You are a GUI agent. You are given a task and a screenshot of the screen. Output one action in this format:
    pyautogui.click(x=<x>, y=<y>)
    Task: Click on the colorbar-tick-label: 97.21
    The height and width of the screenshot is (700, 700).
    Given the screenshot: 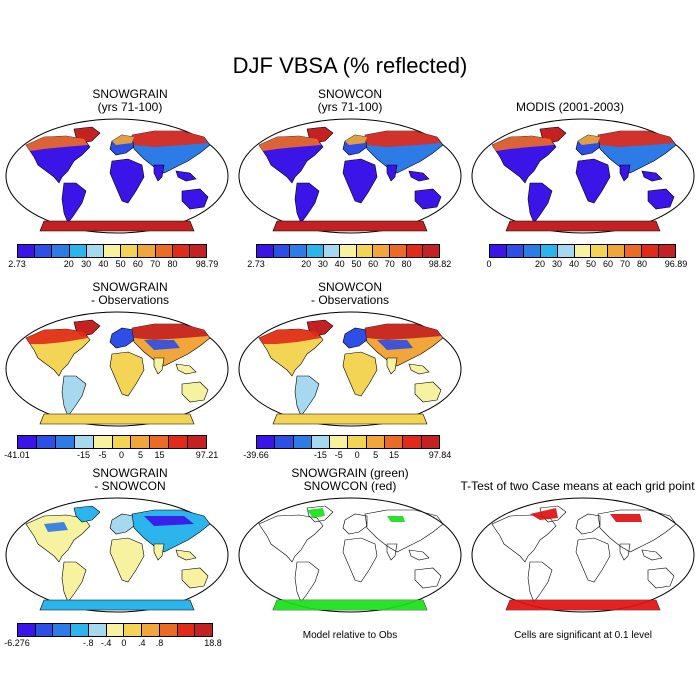 What is the action you would take?
    pyautogui.click(x=207, y=455)
    